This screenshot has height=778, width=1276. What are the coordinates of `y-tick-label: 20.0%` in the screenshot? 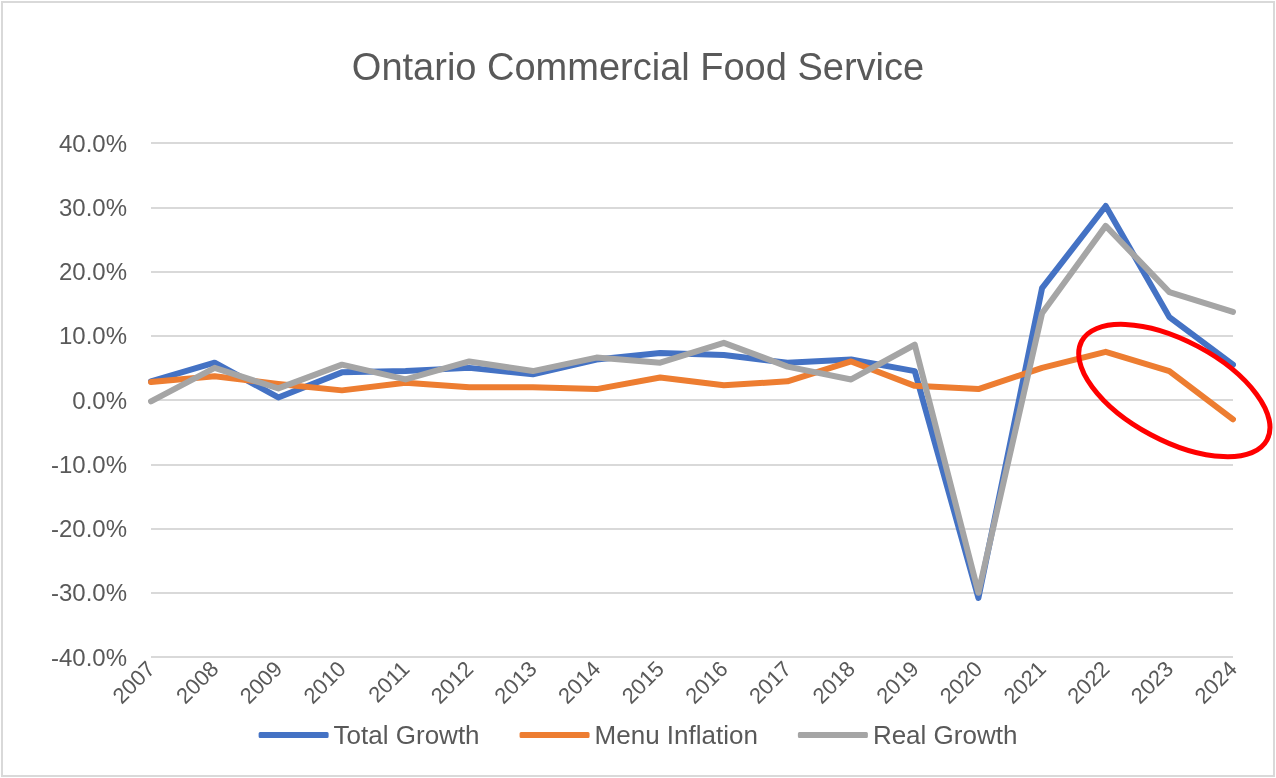 It's located at (92, 271).